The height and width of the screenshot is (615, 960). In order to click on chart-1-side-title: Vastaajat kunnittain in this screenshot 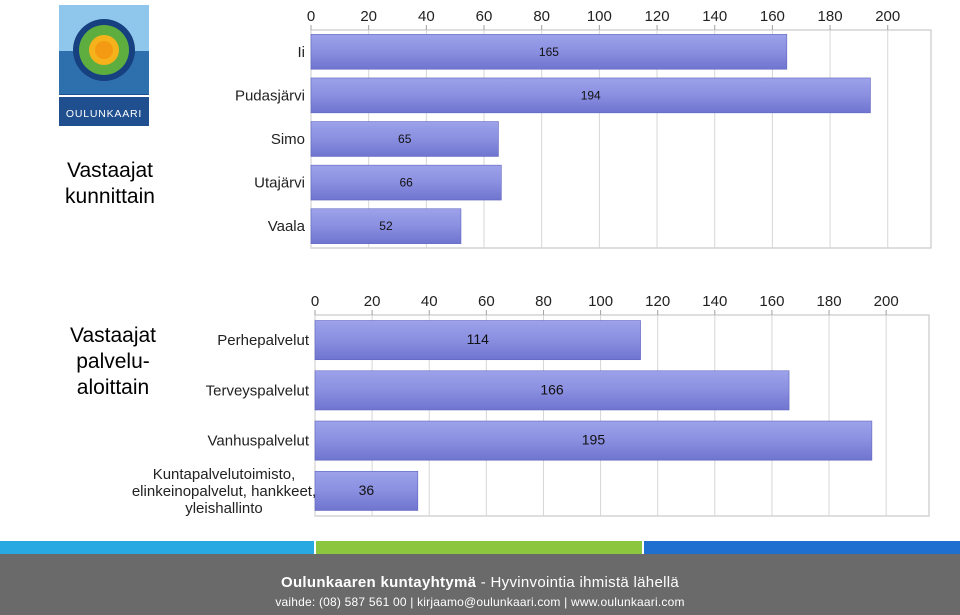, I will do `click(110, 183)`.